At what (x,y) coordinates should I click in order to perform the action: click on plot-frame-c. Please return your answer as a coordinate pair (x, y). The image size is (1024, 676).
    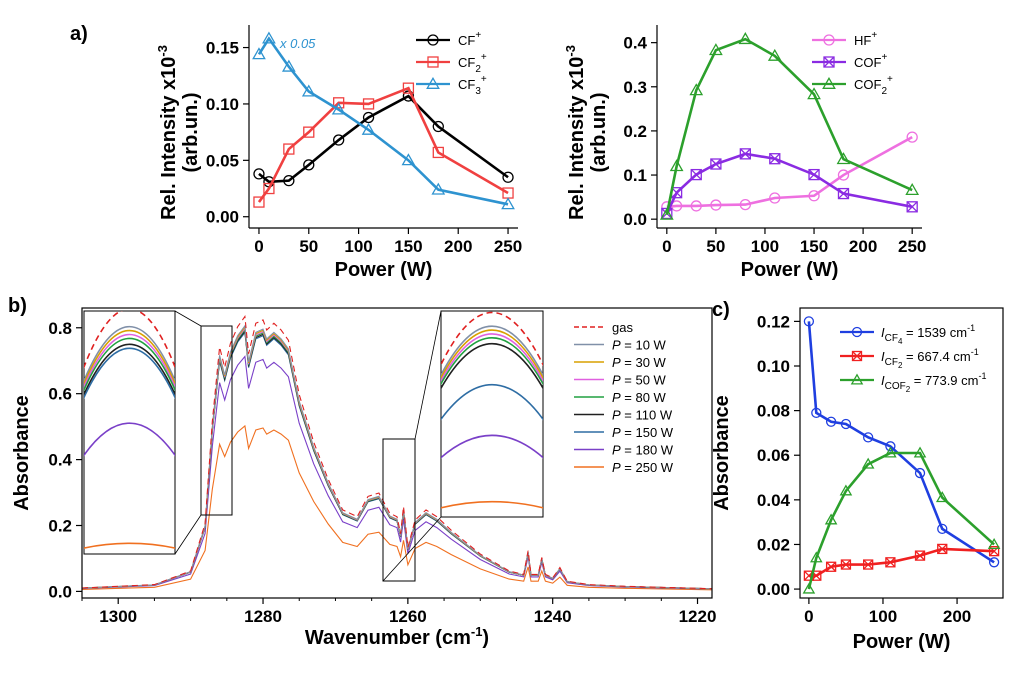
    Looking at the image, I should click on (901, 453).